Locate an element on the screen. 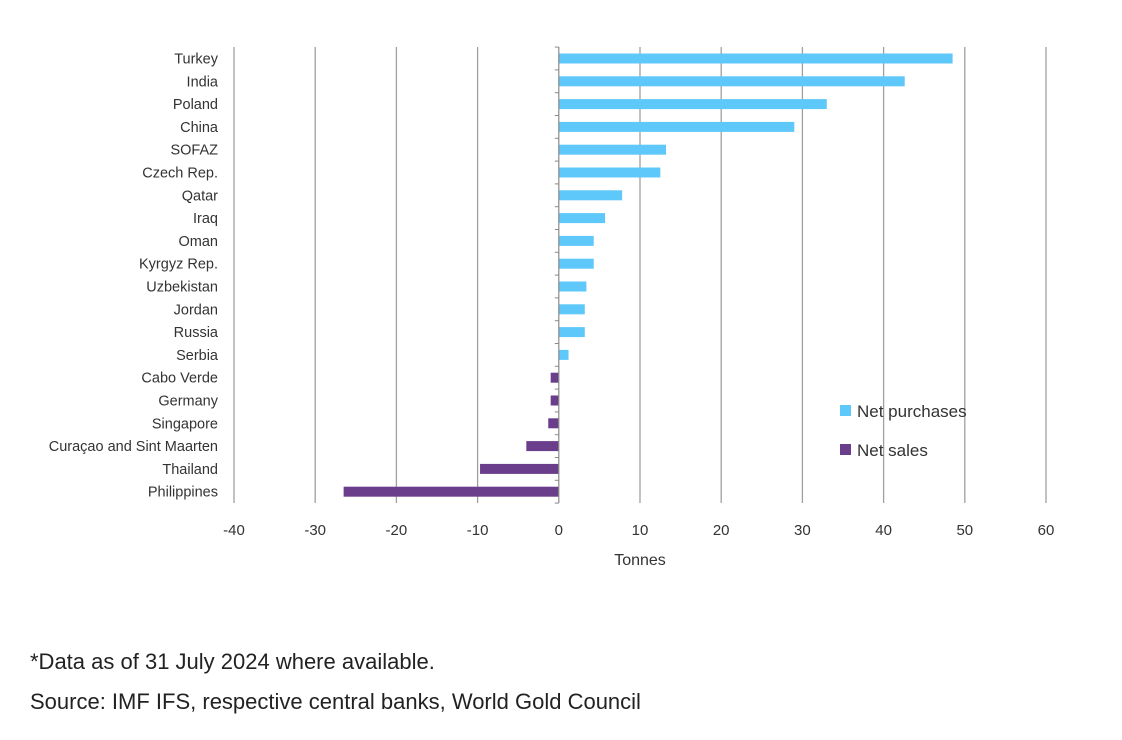 This screenshot has width=1122, height=740. category-label-germany: Germany is located at coordinates (188, 402).